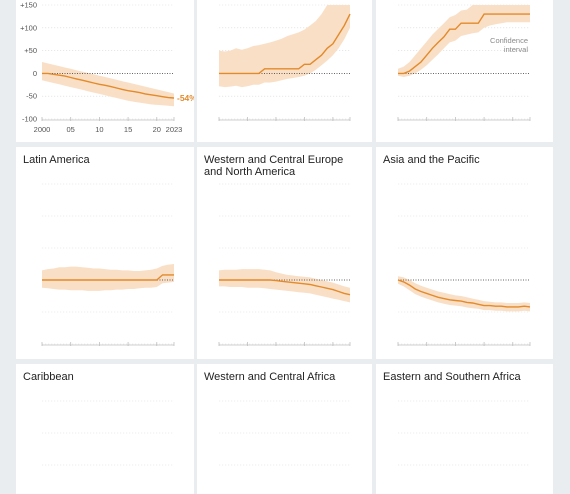  What do you see at coordinates (174, 129) in the screenshot?
I see `x-tick-label: 2023` at bounding box center [174, 129].